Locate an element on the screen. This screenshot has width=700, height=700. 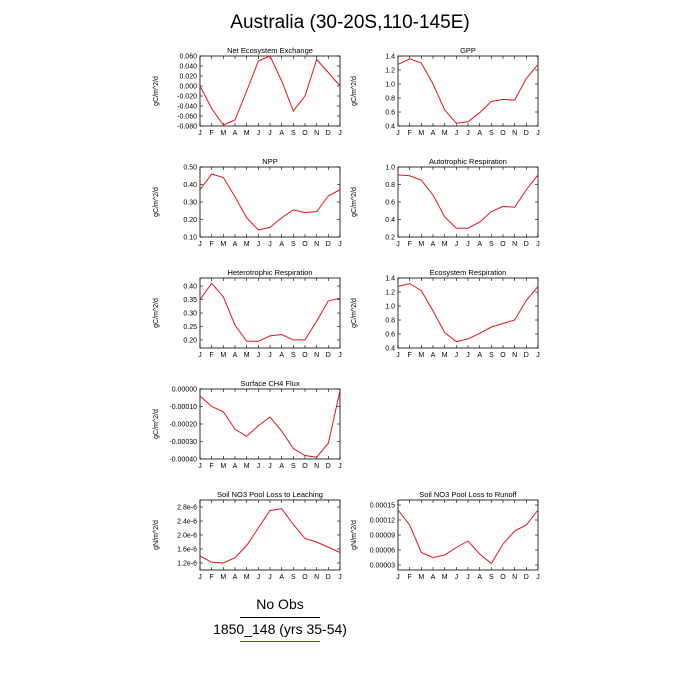
y-tick-label: 0.20 is located at coordinates (190, 340).